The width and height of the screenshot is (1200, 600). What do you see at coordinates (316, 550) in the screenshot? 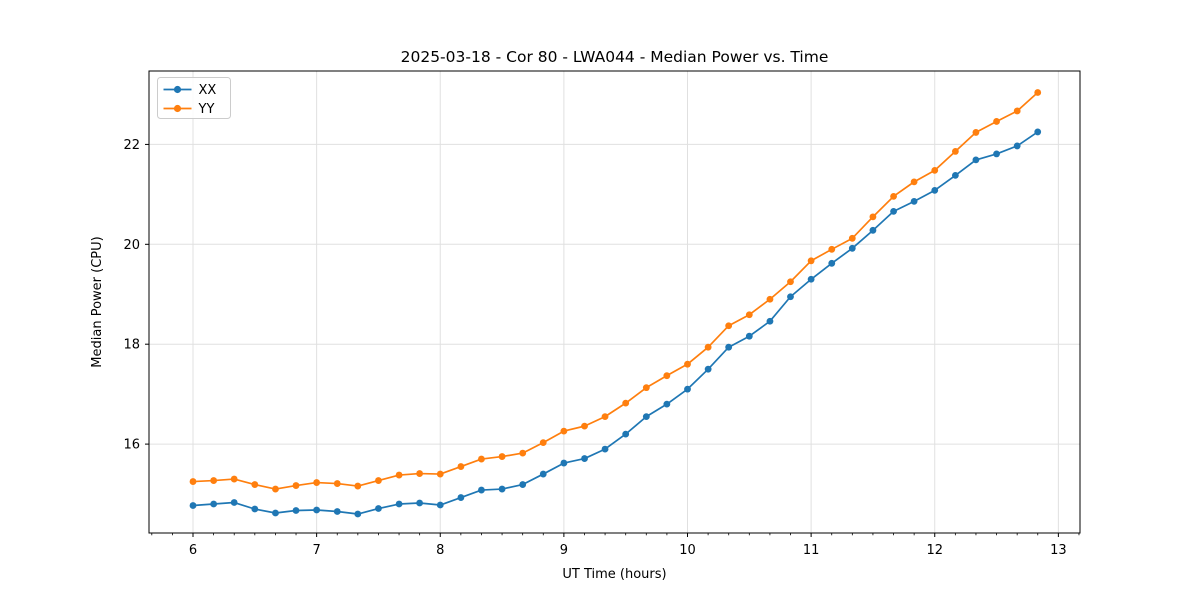
I see `x-tick-label: 7` at bounding box center [316, 550].